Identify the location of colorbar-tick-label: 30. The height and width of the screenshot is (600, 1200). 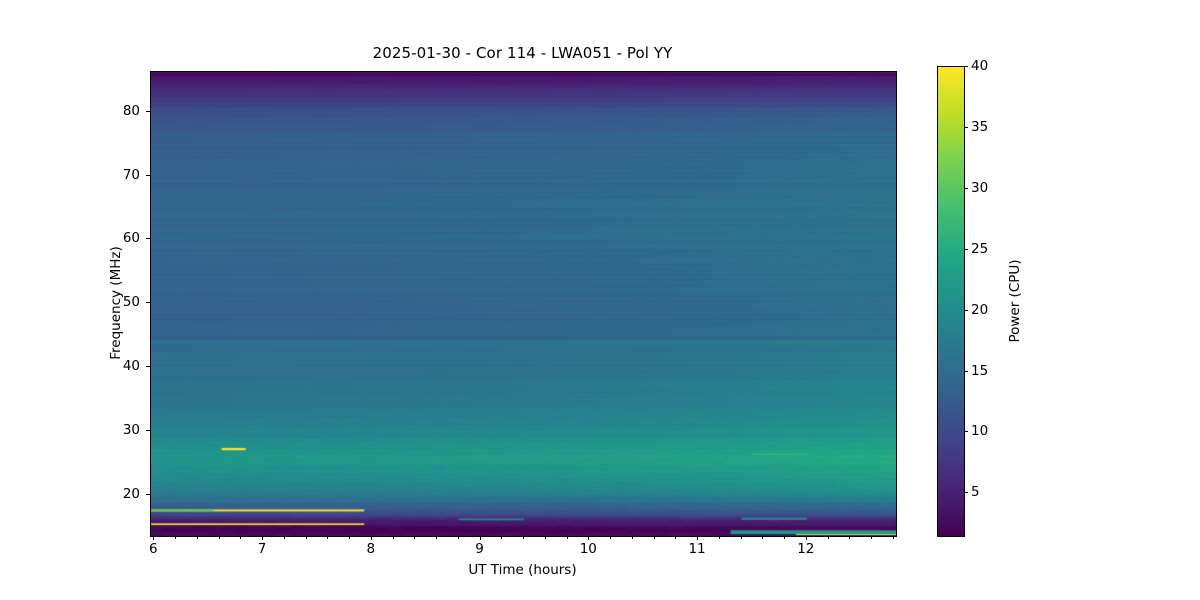
(980, 187).